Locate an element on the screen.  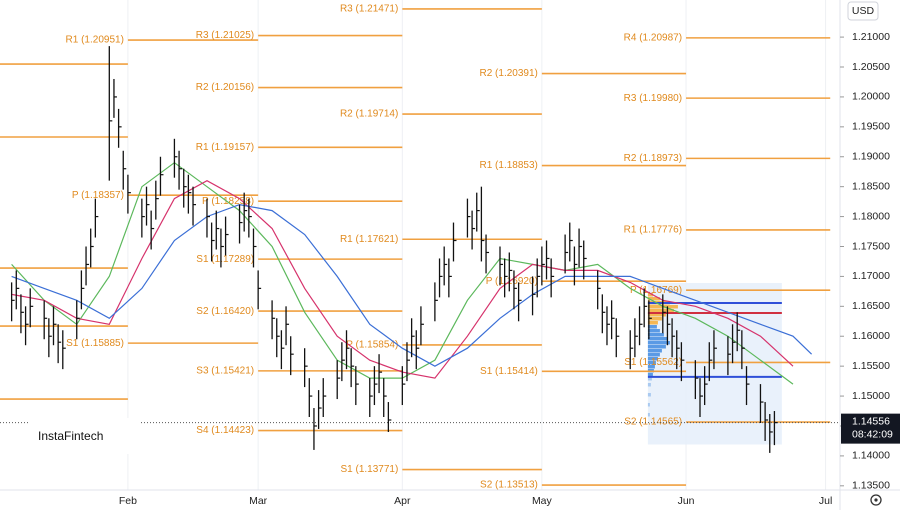
pivot-label: R3 (1.21025) is located at coordinates (225, 35).